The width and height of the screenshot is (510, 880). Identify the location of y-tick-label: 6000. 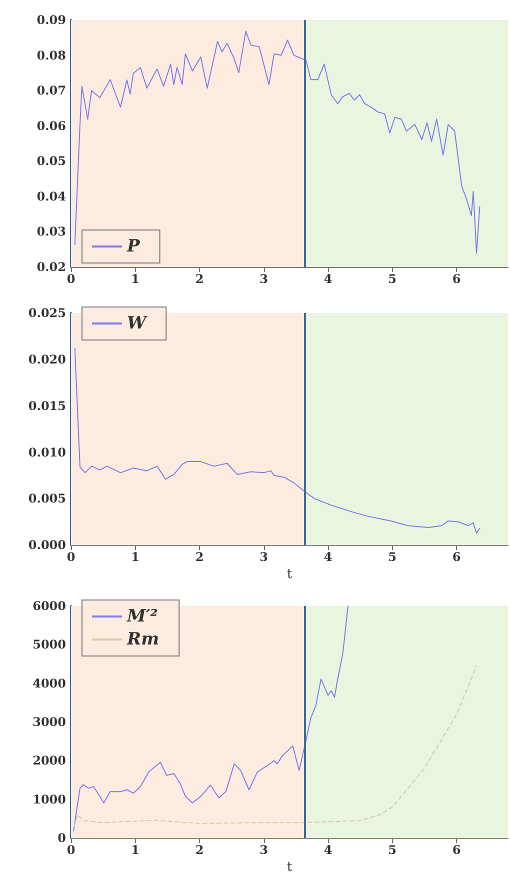
(49, 606).